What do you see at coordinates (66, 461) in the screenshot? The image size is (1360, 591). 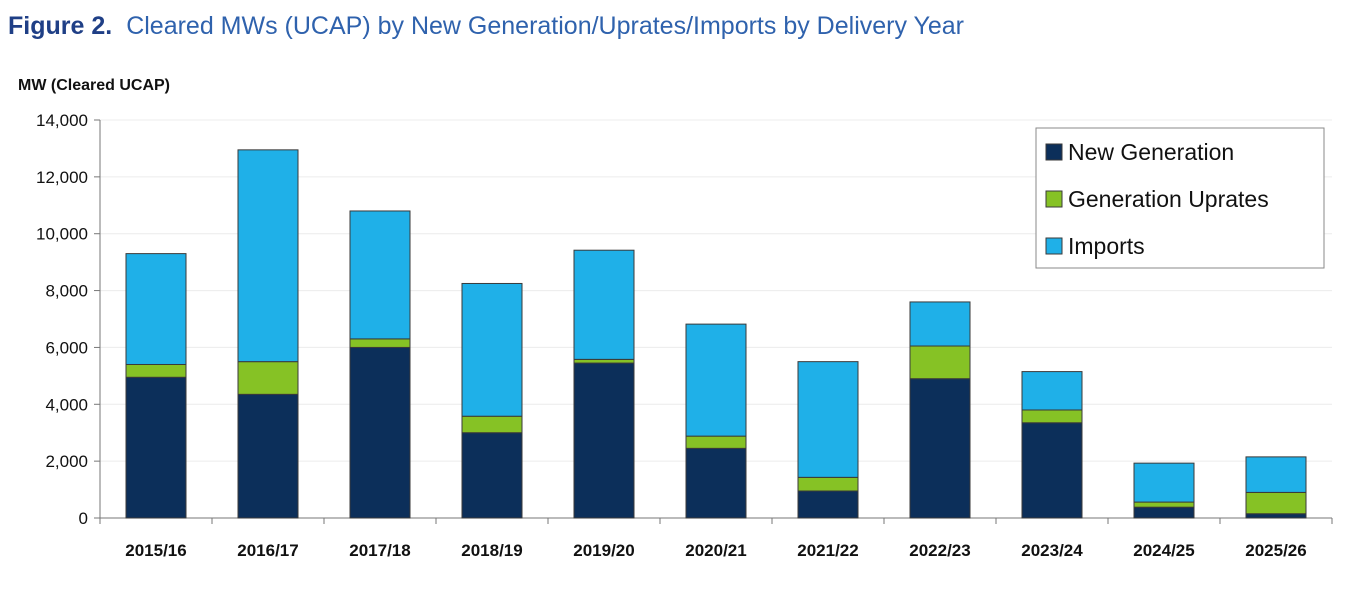 I see `y-tick-label: 2,000` at bounding box center [66, 461].